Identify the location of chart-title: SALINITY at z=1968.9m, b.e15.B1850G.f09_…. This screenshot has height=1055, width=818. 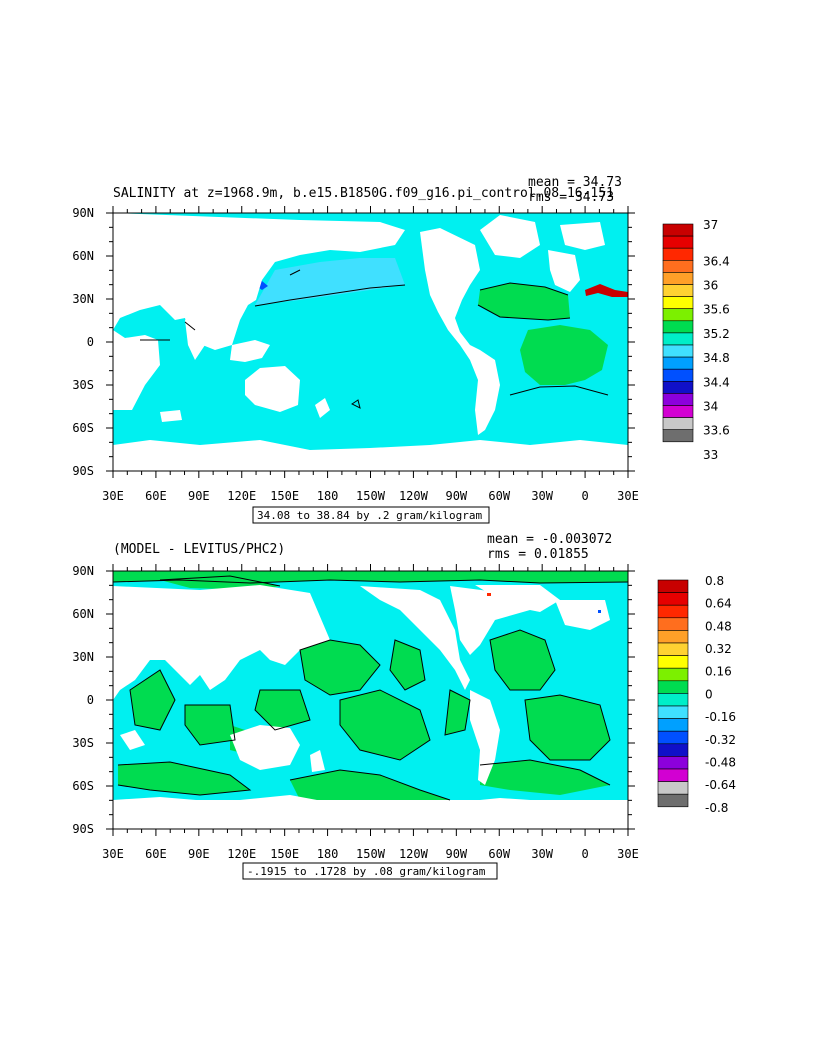
(363, 193).